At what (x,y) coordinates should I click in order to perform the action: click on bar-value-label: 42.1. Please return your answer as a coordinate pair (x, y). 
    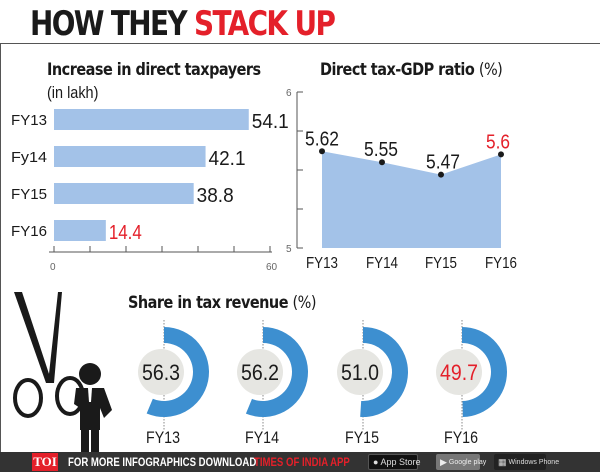
    Looking at the image, I should click on (227, 159).